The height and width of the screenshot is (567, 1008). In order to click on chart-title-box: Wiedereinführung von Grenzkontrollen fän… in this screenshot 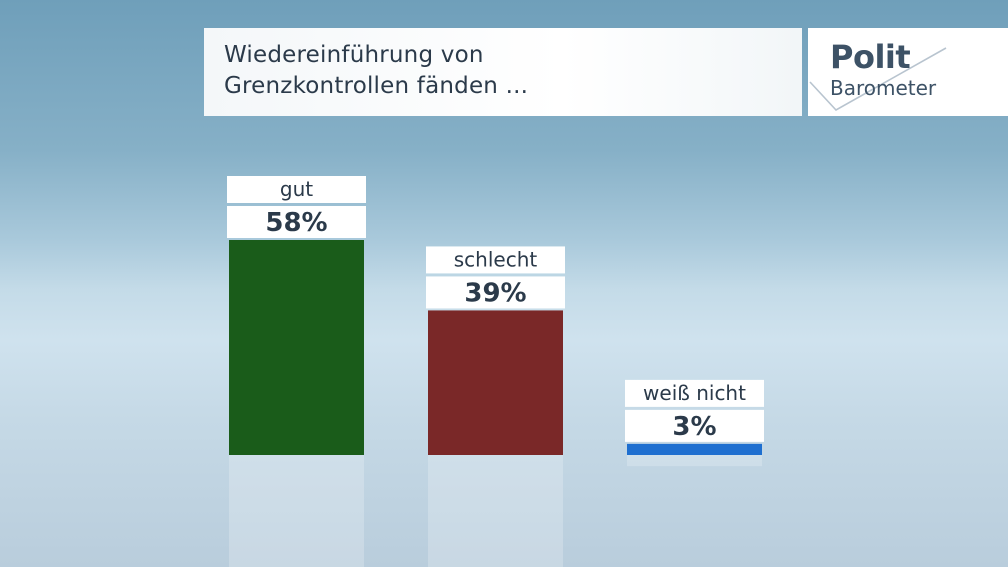, I will do `click(503, 72)`.